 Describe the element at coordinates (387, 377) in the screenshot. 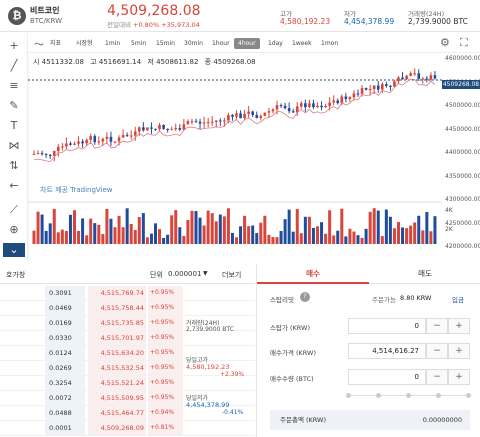

I see `buy-qty-input: 0` at that location.